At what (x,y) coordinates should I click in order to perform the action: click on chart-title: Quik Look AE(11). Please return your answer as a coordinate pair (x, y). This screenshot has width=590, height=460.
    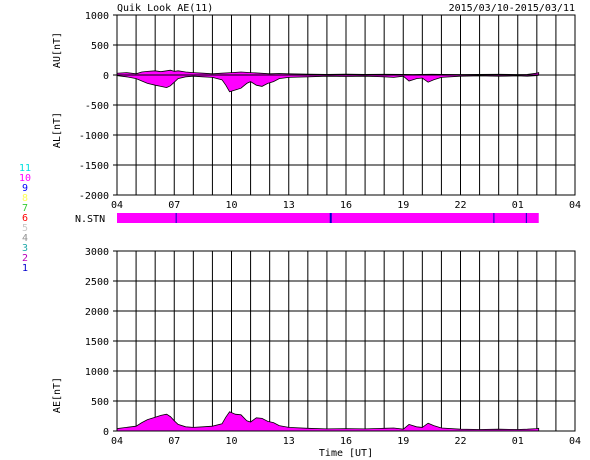
    Looking at the image, I should click on (165, 8).